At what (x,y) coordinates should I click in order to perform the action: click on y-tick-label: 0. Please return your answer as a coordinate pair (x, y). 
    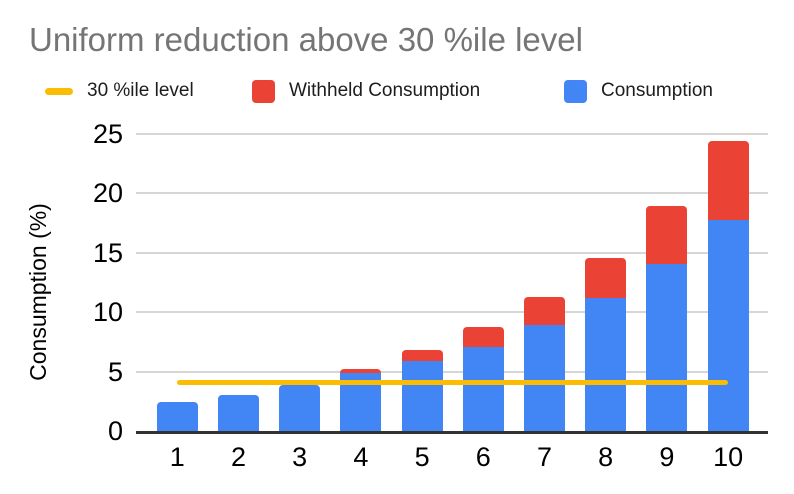
    Looking at the image, I should click on (115, 431).